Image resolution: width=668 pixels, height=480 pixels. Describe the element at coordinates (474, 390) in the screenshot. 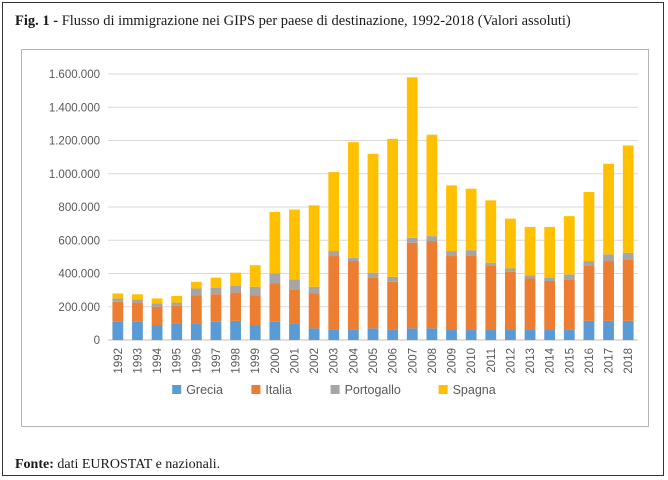

I see `legend-label-spagna: Spagna` at that location.